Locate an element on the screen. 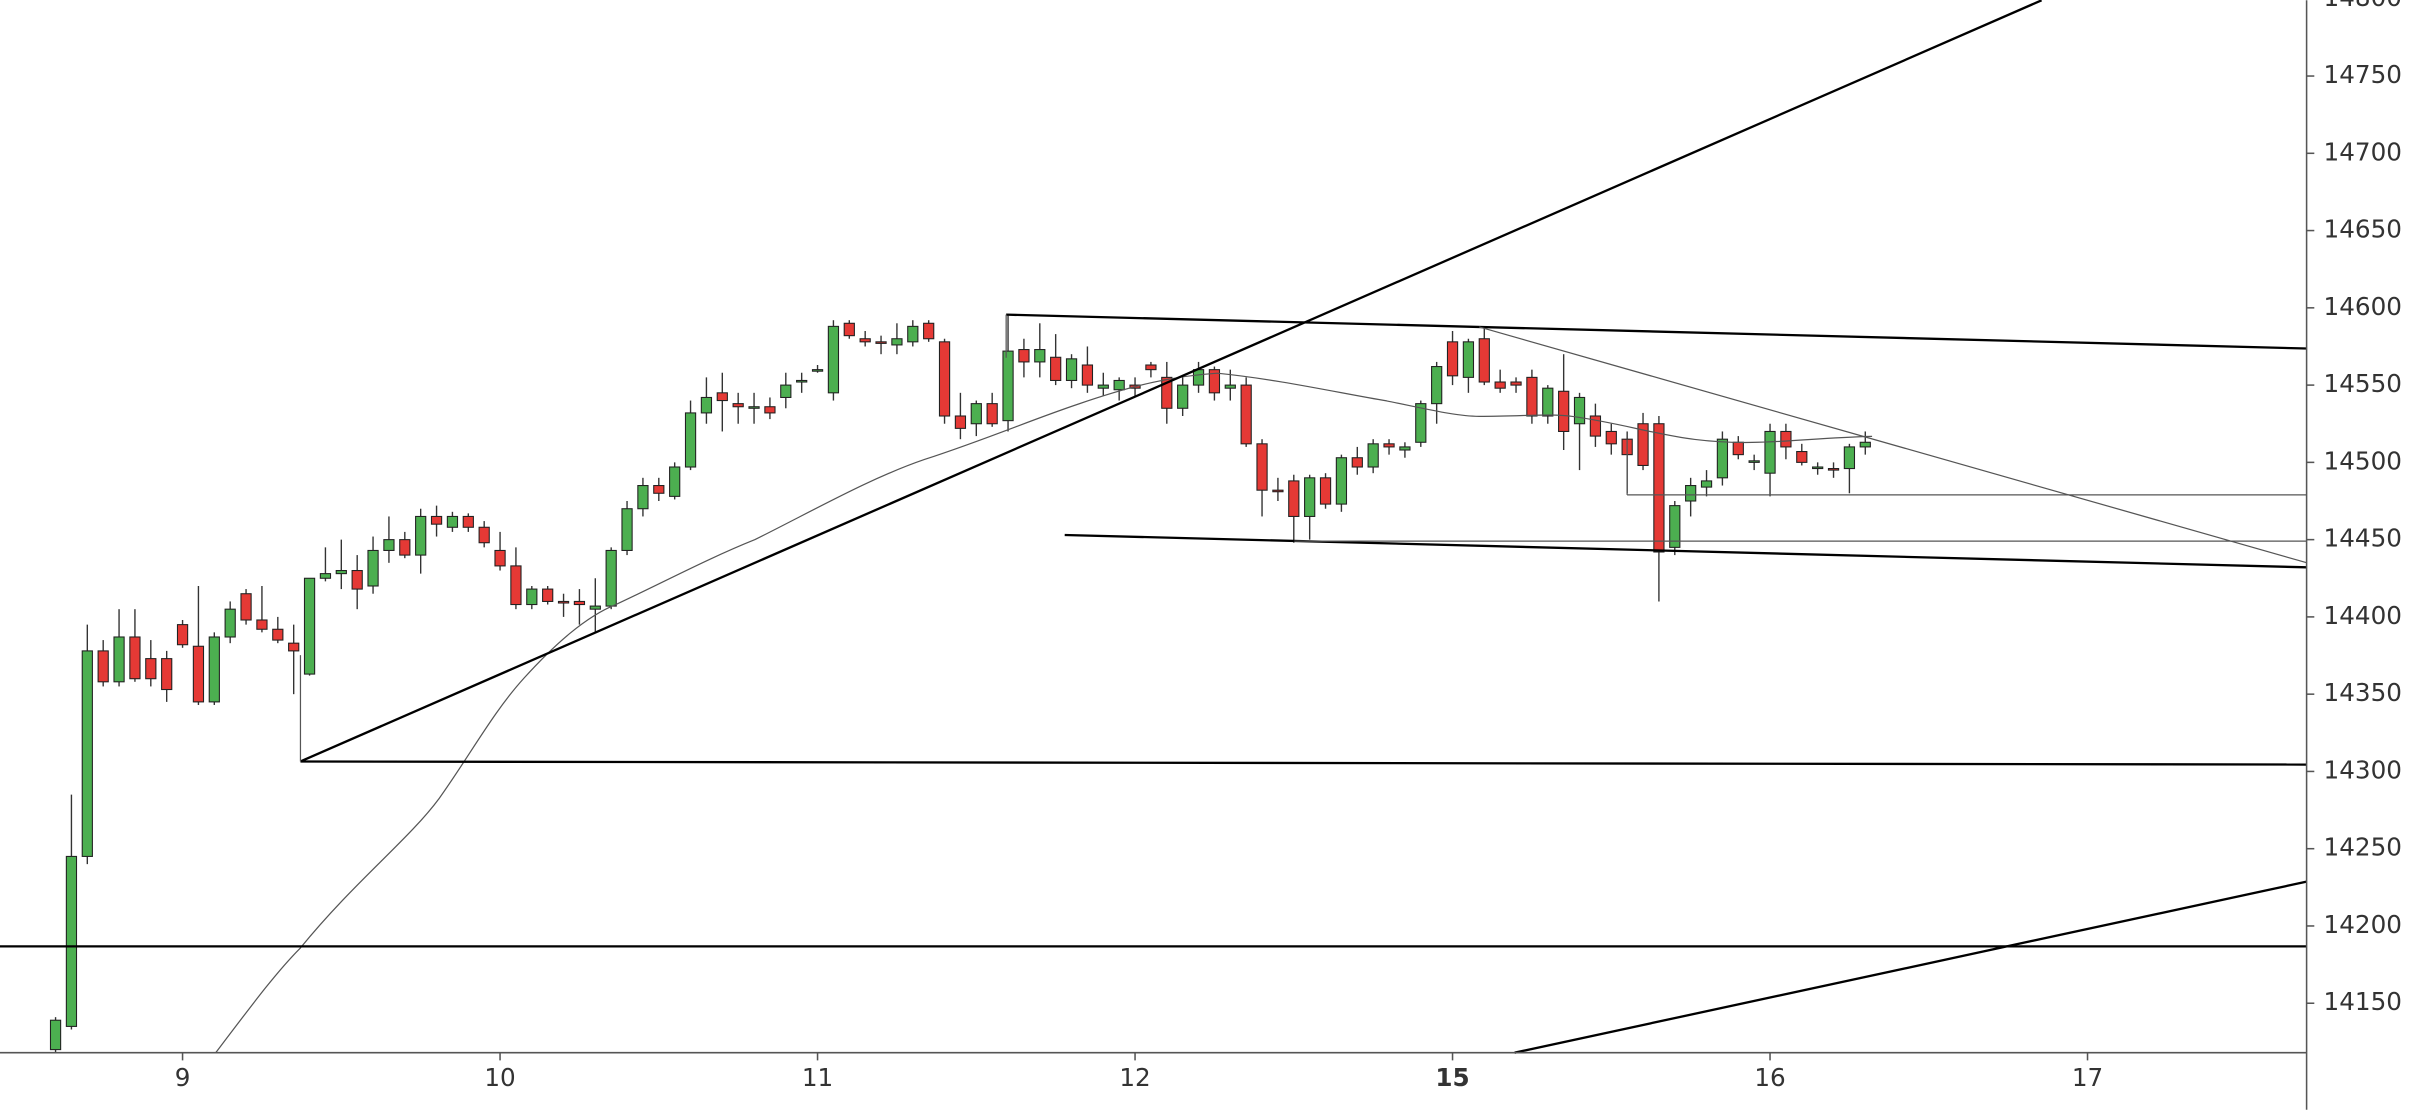 The width and height of the screenshot is (2416, 1110). y-tick-label: 14500 is located at coordinates (2363, 460).